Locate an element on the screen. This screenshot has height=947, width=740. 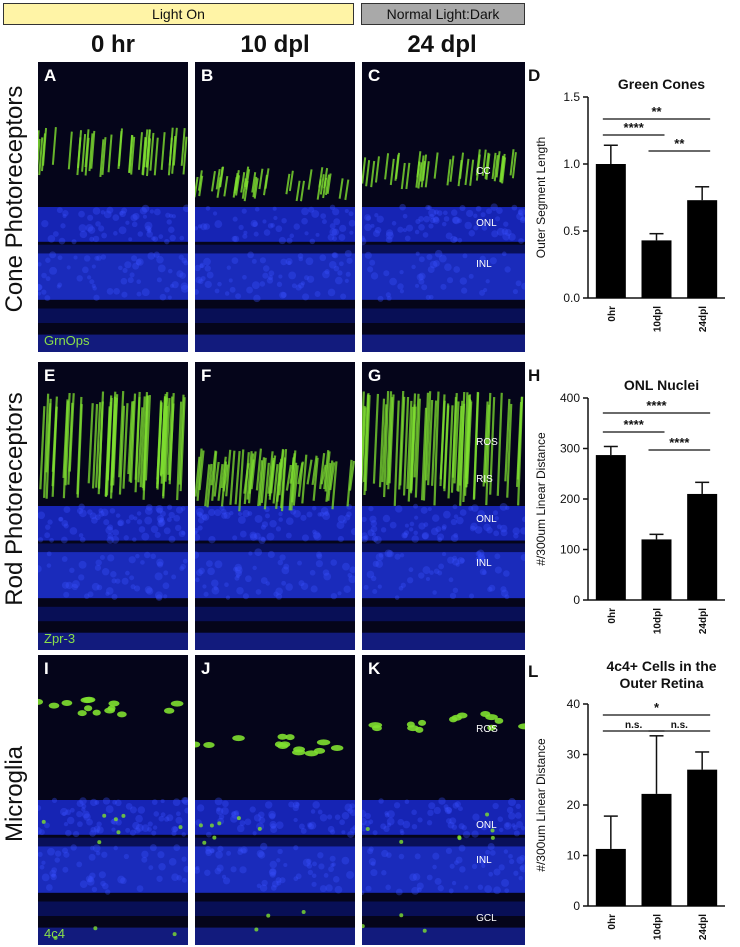
column-header-10dpl: 10 dpl is located at coordinates (275, 44).